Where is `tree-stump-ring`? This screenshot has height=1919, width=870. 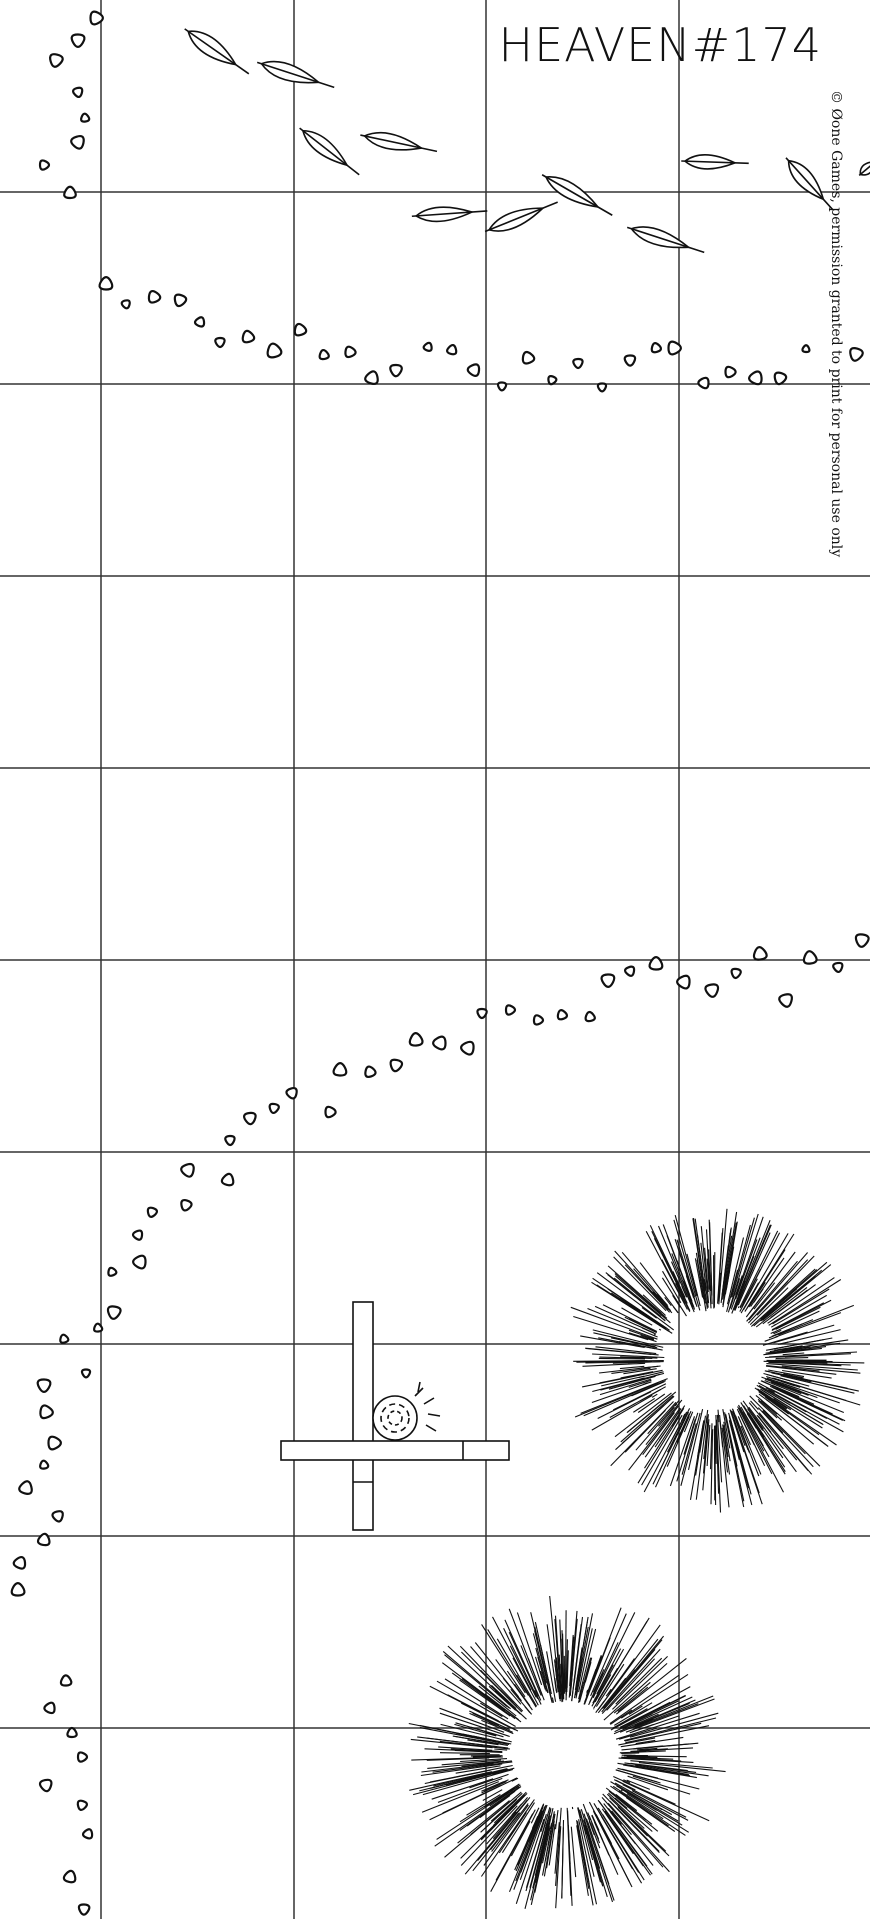
tree-stump-ring is located at coordinates (395, 1418).